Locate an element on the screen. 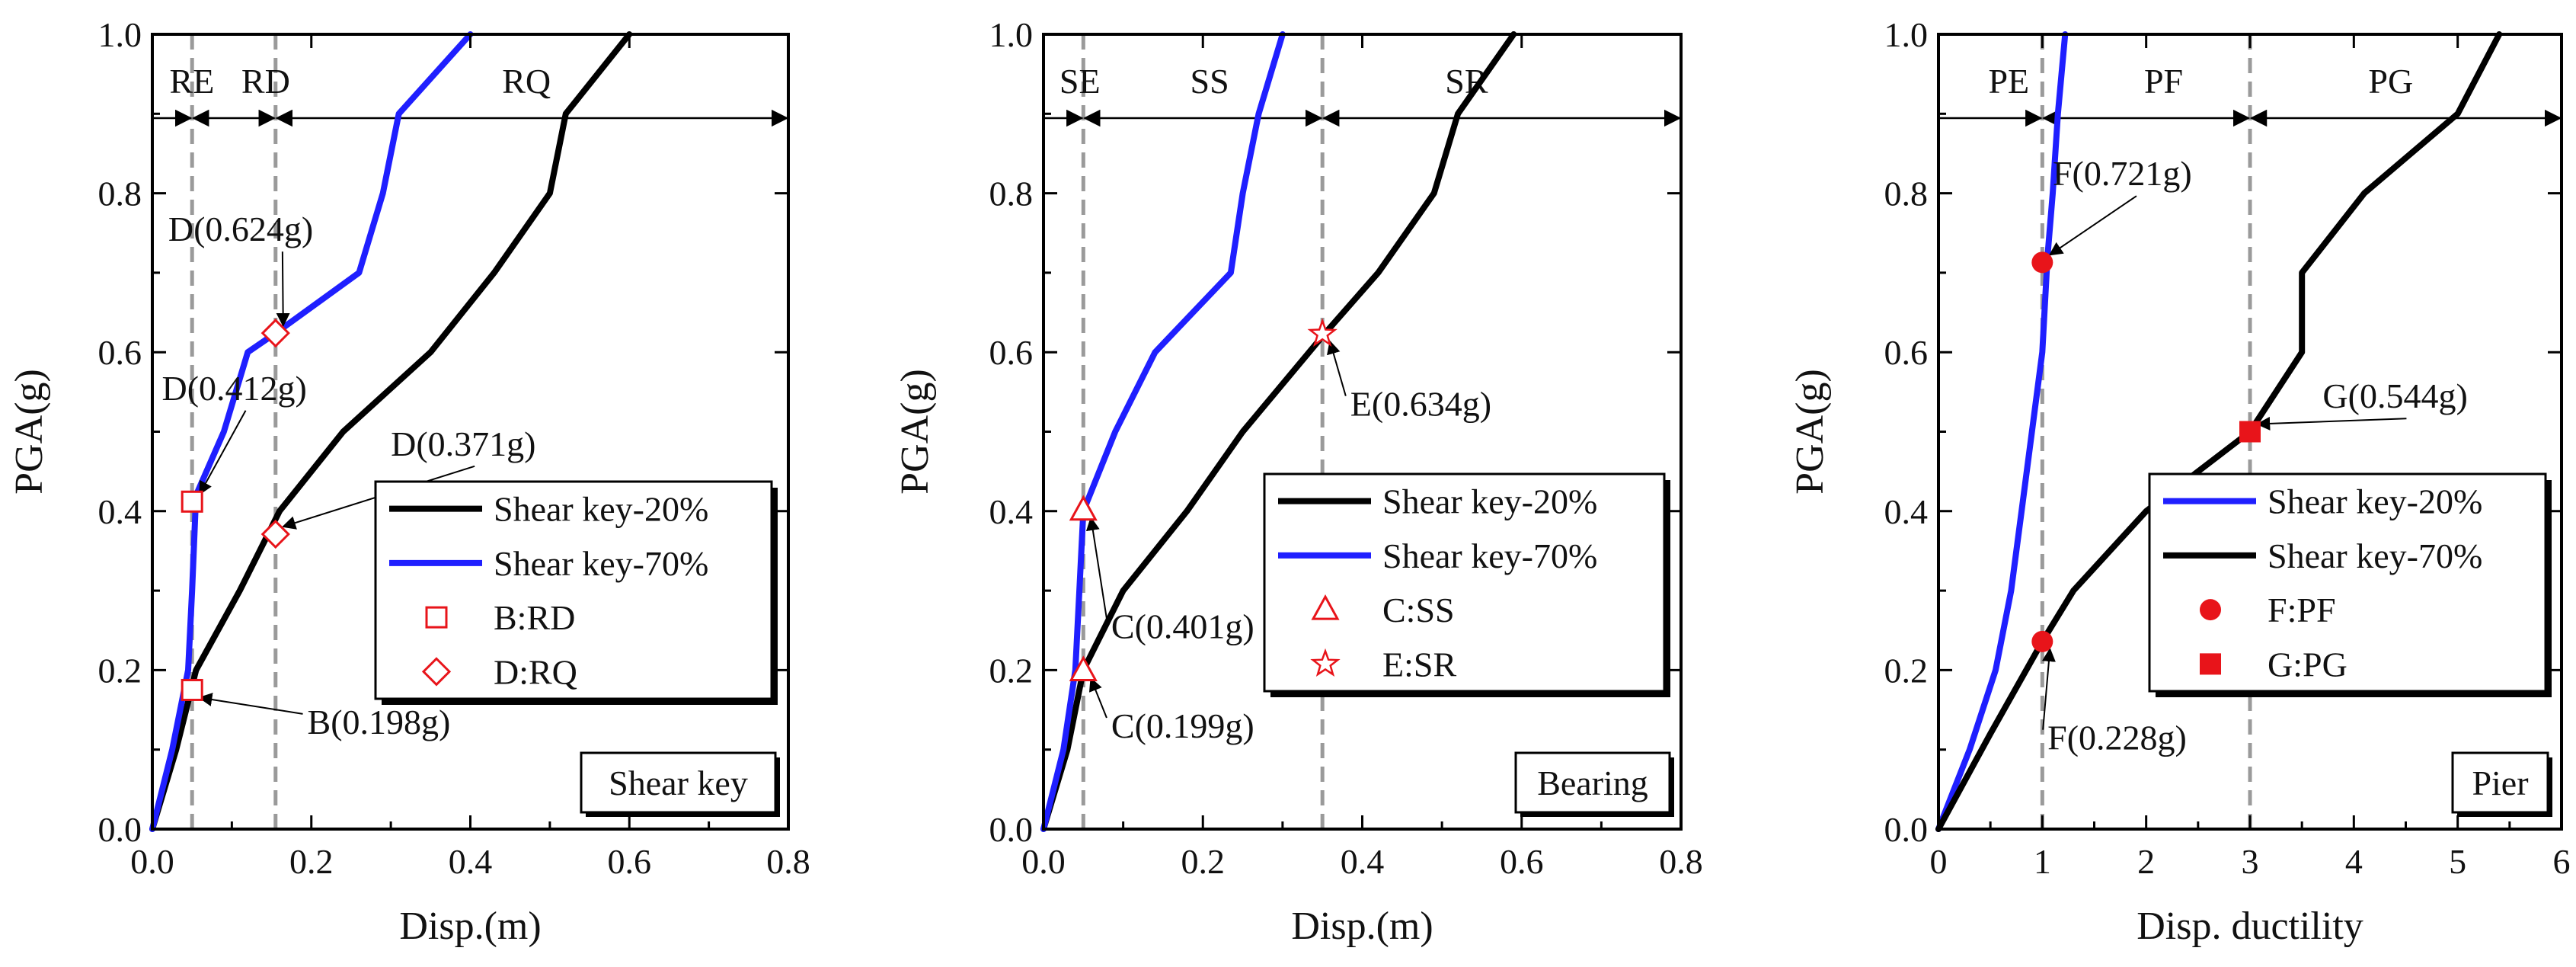 The width and height of the screenshot is (2576, 967). legend: Shear key-20% Shear key-70% C:SS E:SR is located at coordinates (1466, 584).